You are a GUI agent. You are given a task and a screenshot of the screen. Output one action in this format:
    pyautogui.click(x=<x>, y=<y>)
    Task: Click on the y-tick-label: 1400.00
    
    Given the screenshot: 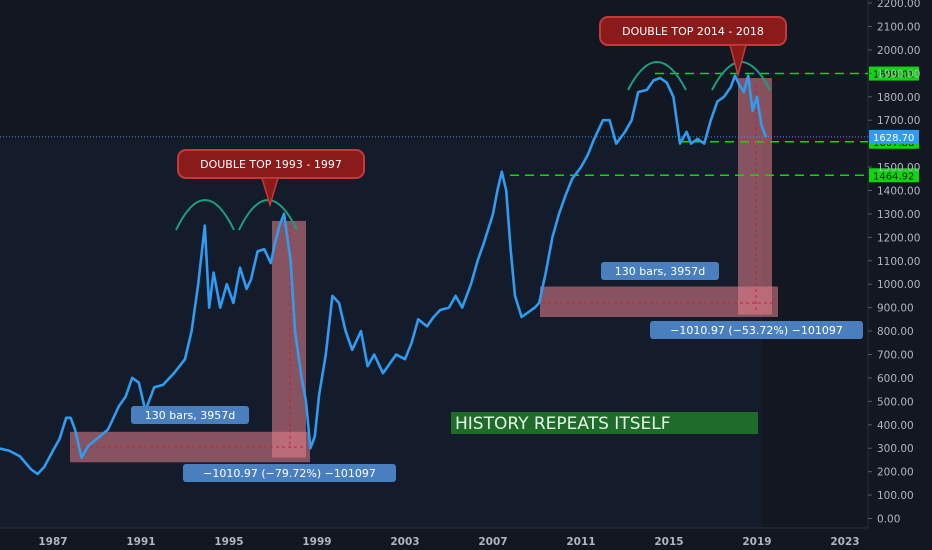 What is the action you would take?
    pyautogui.click(x=898, y=191)
    